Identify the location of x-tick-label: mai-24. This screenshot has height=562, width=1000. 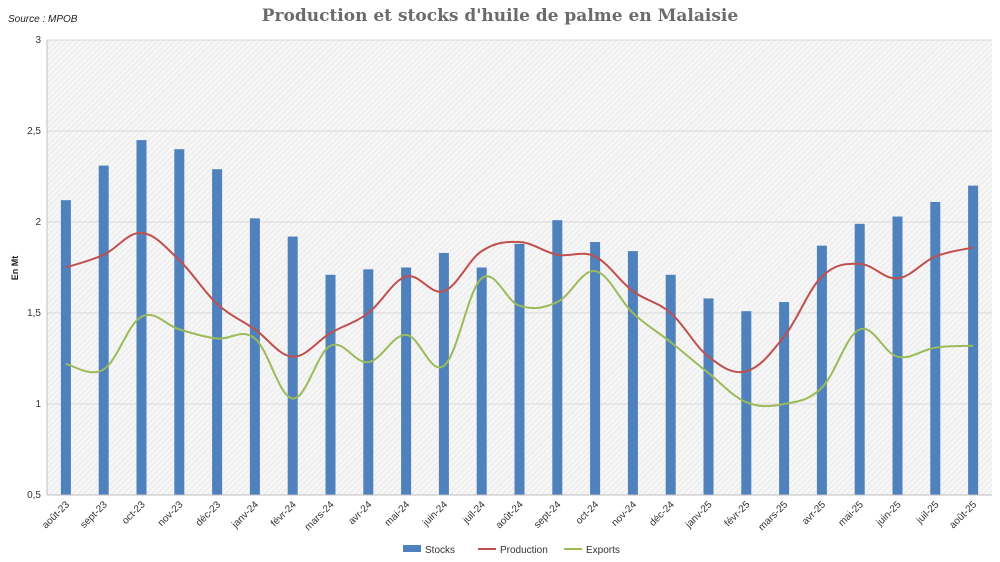
(398, 514).